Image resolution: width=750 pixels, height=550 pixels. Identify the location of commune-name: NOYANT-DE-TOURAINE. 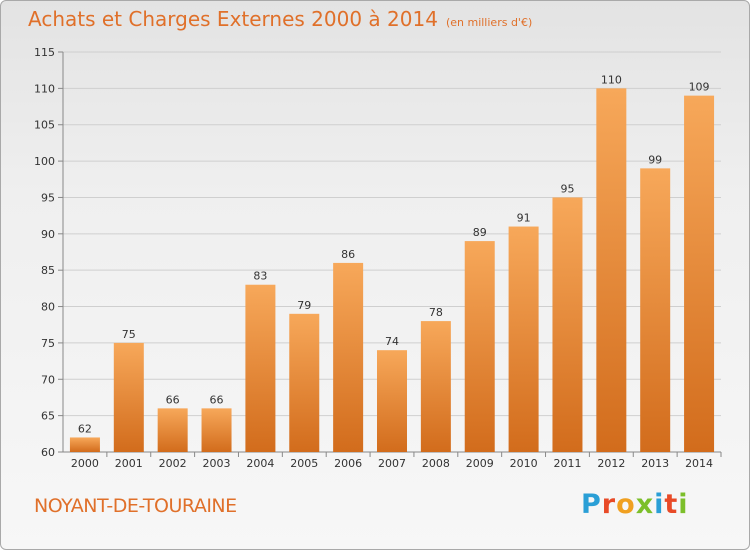
(135, 506).